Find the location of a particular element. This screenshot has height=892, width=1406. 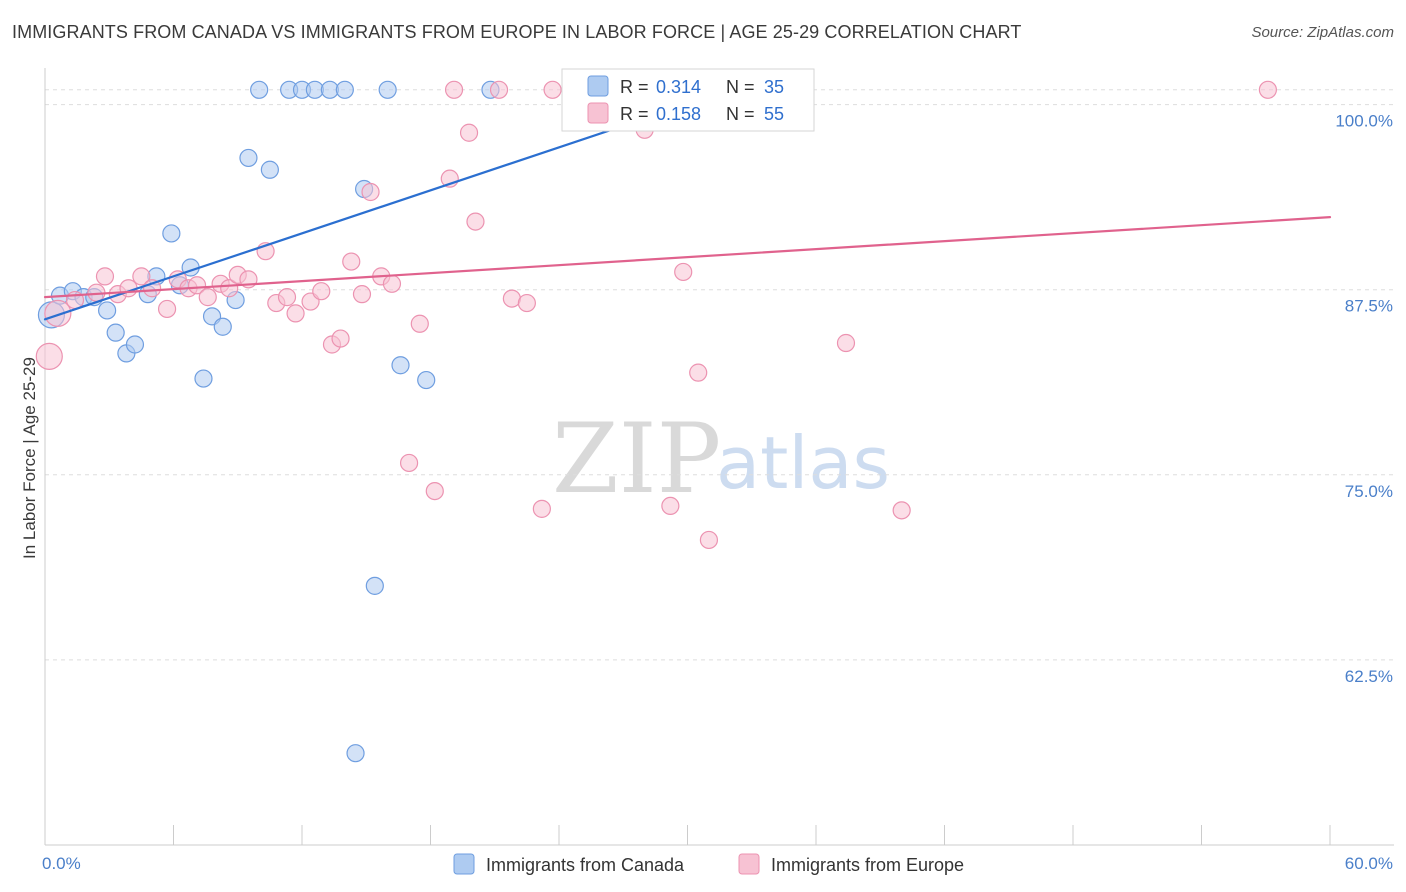

bottom-legend-label-canada: Immigrants from Canada is located at coordinates (585, 865).